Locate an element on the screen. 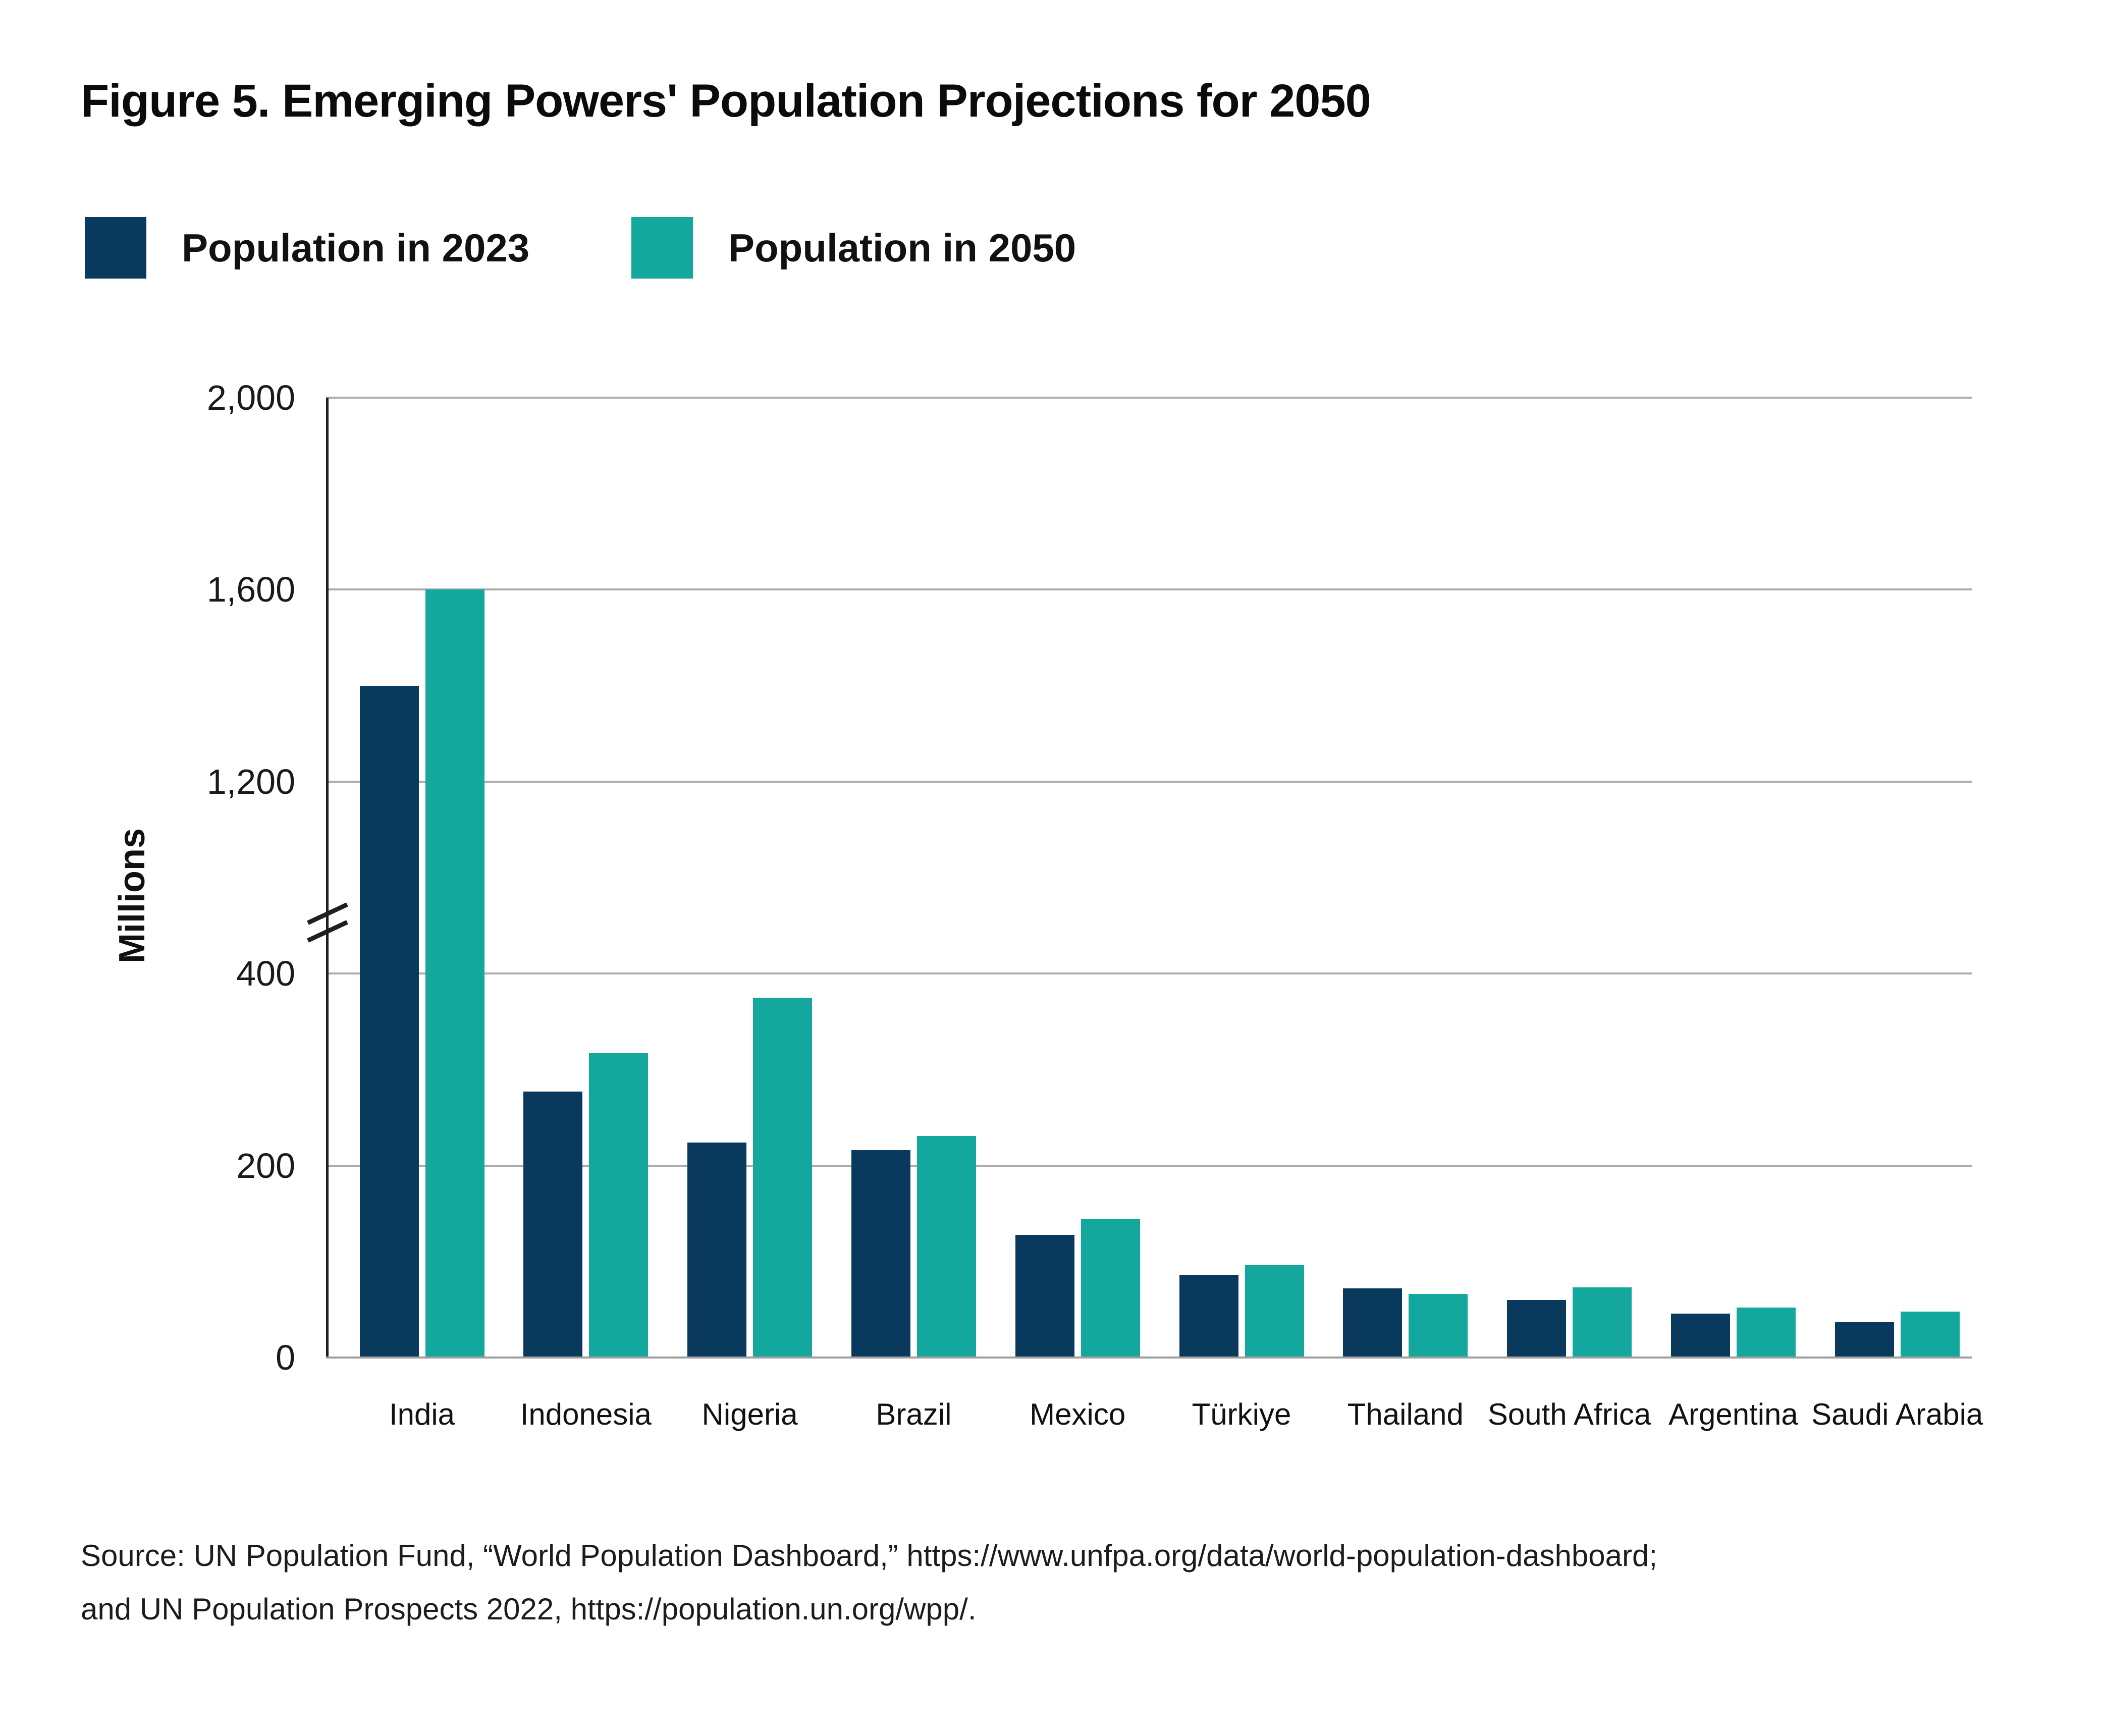 The width and height of the screenshot is (2103, 1736). bar-south-africa-2050 is located at coordinates (1602, 1322).